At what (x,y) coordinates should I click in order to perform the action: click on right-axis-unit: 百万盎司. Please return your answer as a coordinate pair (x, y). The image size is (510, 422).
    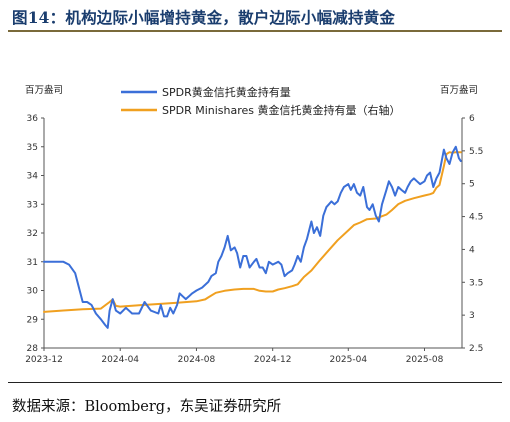
    Looking at the image, I should click on (459, 90).